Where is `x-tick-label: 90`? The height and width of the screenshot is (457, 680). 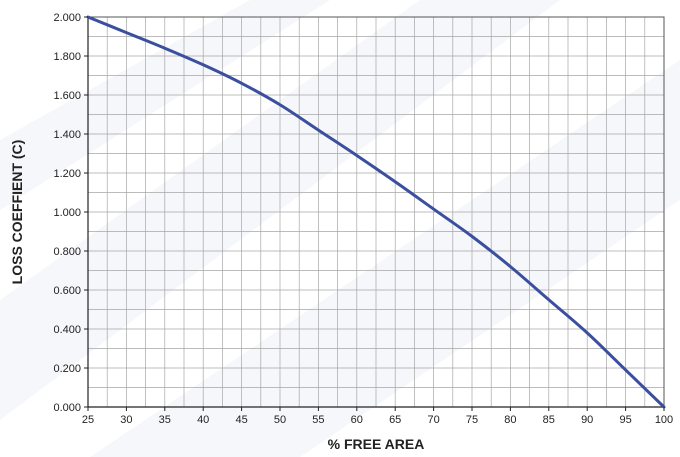 x-tick-label: 90 is located at coordinates (587, 420).